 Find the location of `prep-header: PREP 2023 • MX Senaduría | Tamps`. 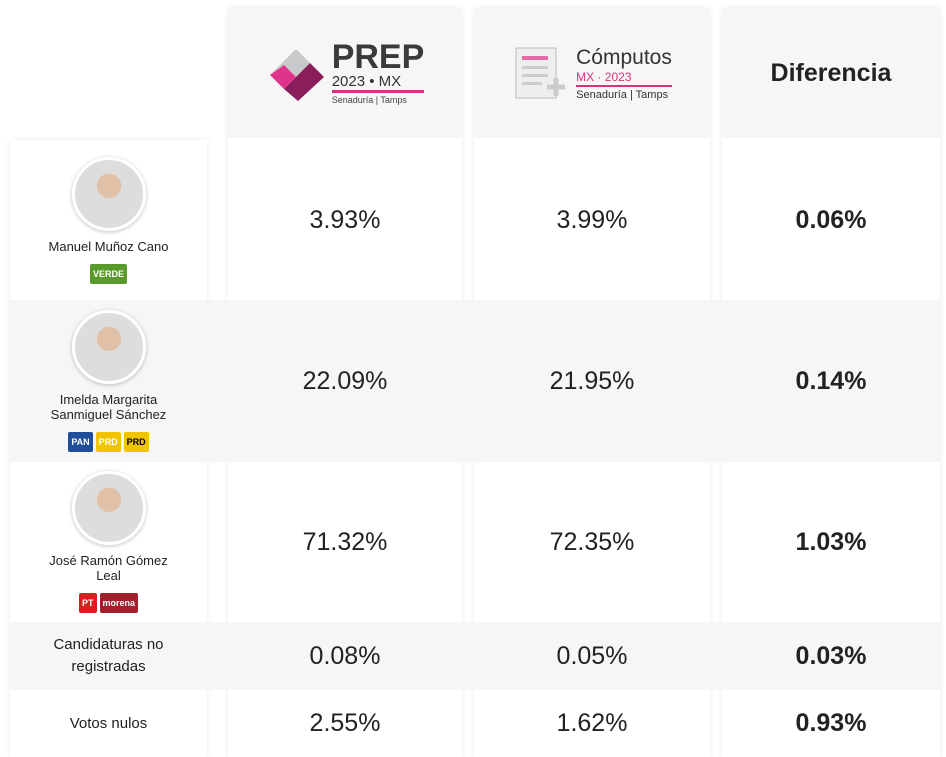

prep-header: PREP 2023 • MX Senaduría | Tamps is located at coordinates (345, 73).